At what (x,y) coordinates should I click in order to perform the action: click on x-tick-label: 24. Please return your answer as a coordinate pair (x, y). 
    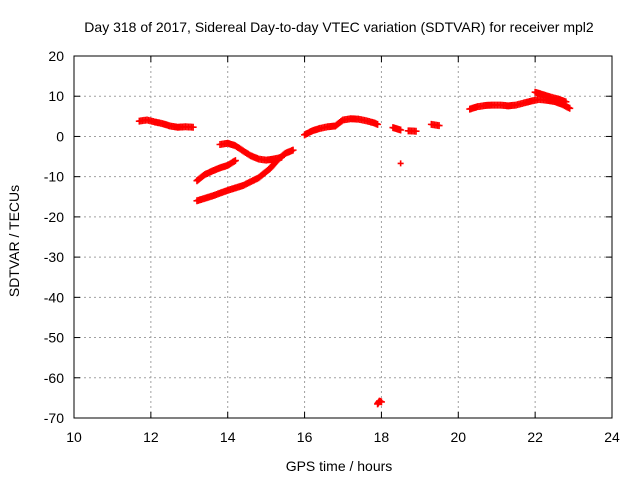
    Looking at the image, I should click on (612, 437).